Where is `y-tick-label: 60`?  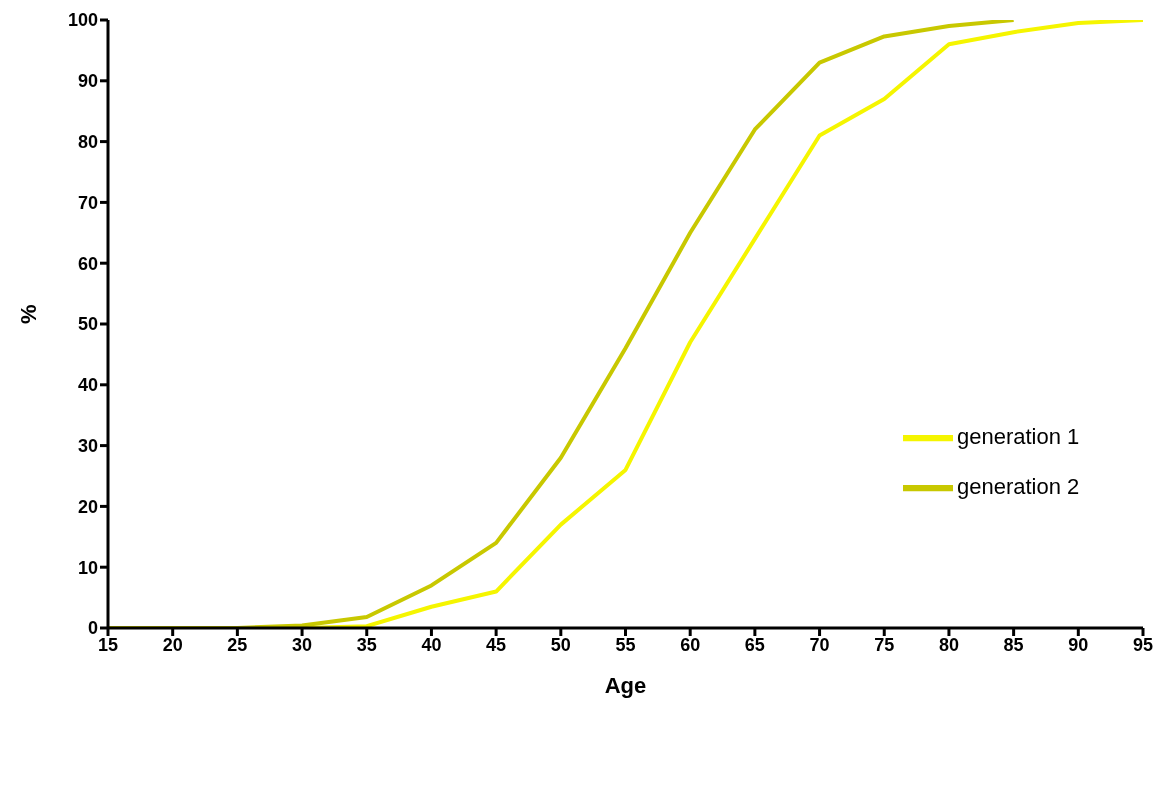 y-tick-label: 60 is located at coordinates (87, 263).